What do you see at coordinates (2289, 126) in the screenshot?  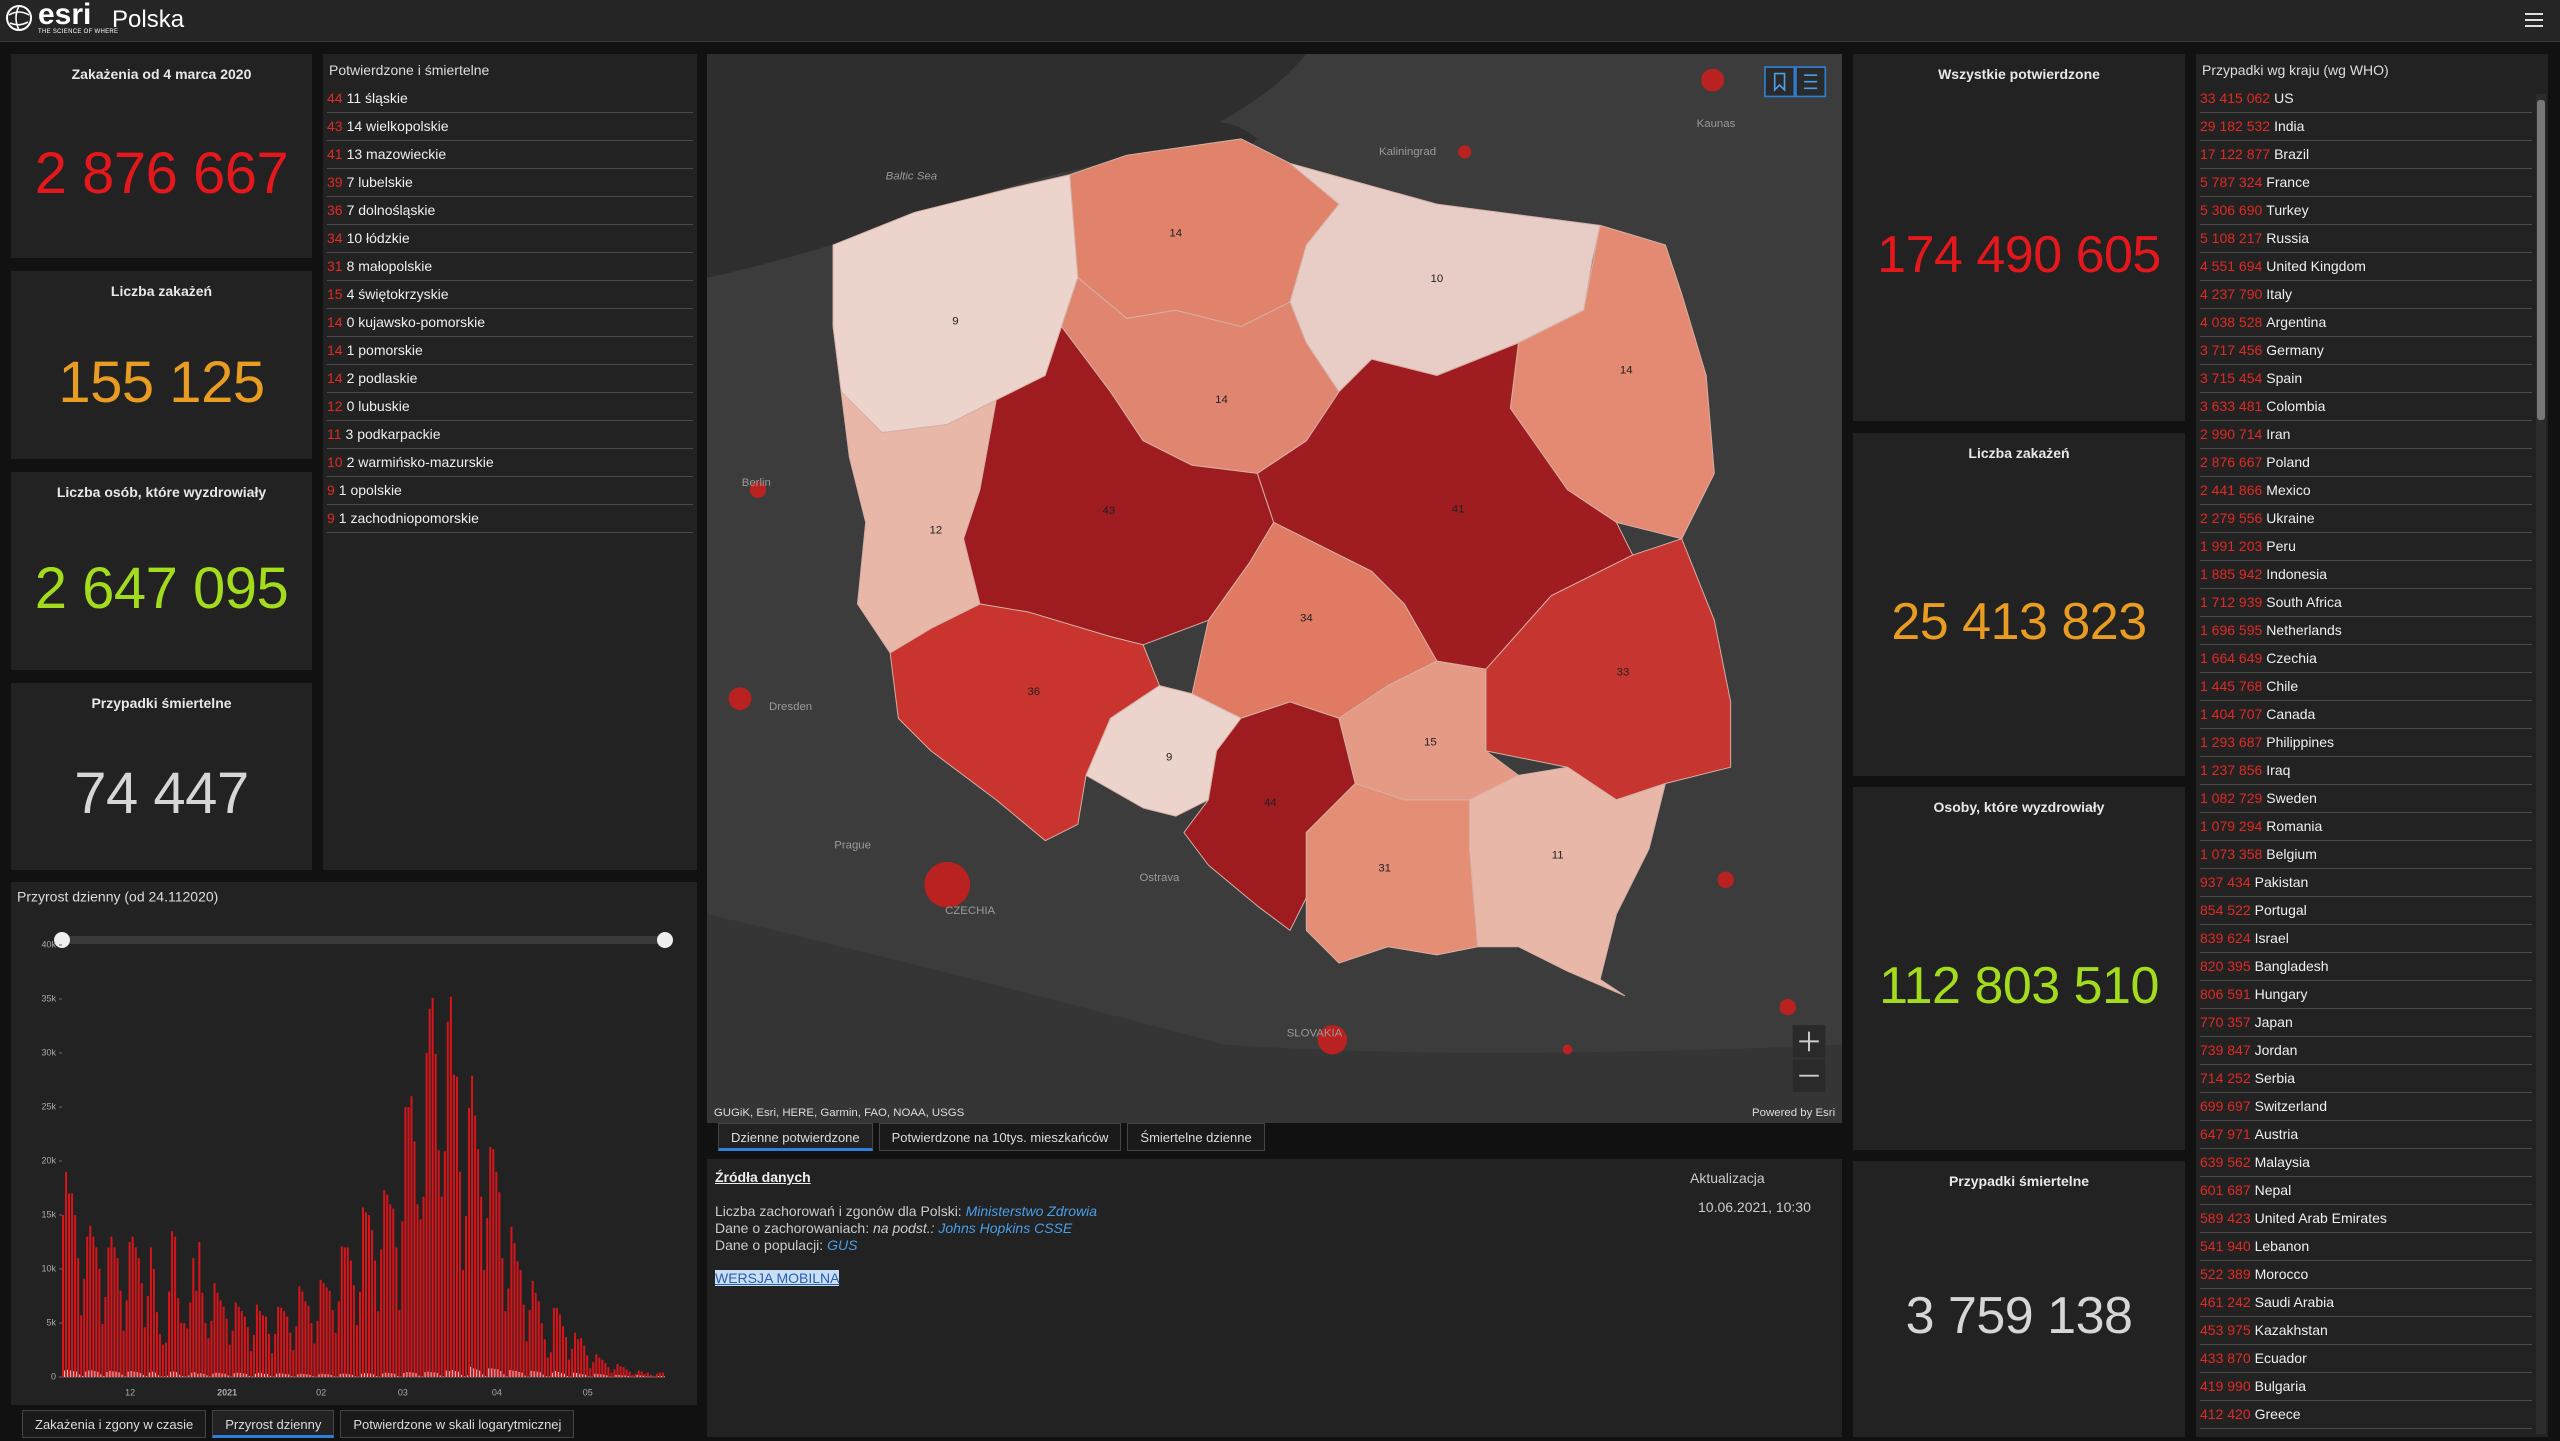 I see `country-name: India` at bounding box center [2289, 126].